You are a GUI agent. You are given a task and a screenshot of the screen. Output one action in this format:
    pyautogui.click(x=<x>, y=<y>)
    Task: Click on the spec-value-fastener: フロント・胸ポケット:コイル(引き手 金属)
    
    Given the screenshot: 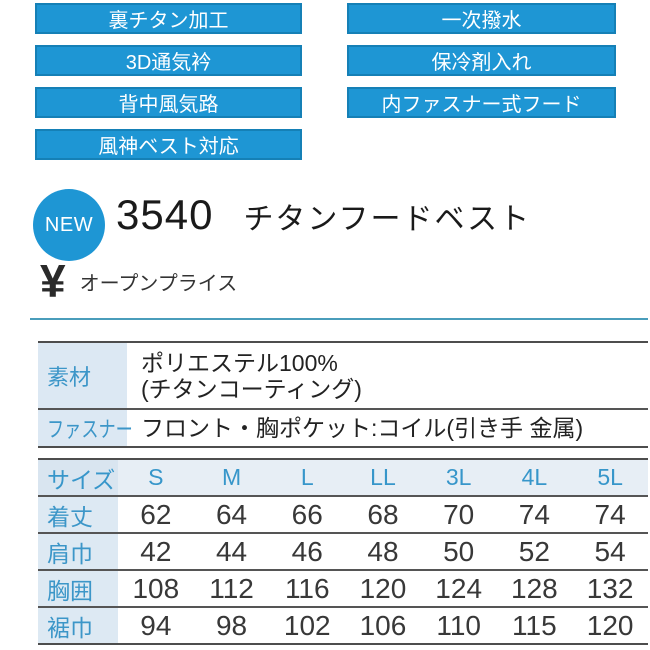 What is the action you would take?
    pyautogui.click(x=387, y=428)
    